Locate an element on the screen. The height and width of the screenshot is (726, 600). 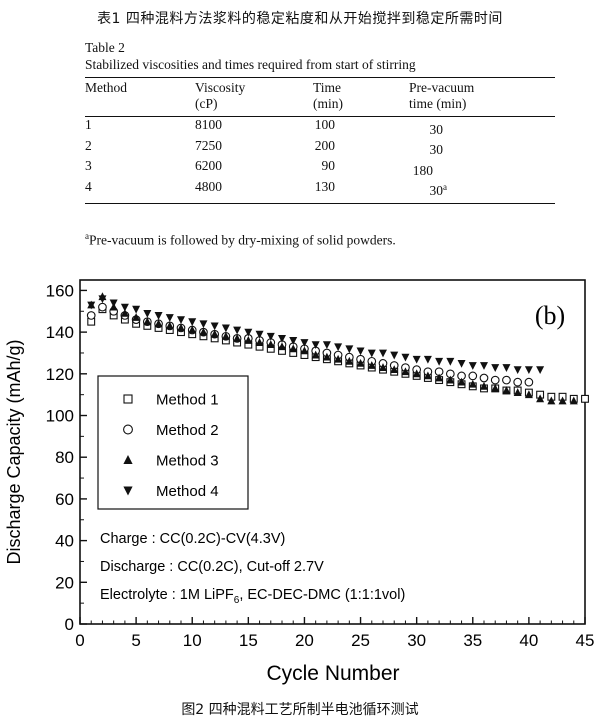
y-tick-label: 80 is located at coordinates (64, 457).